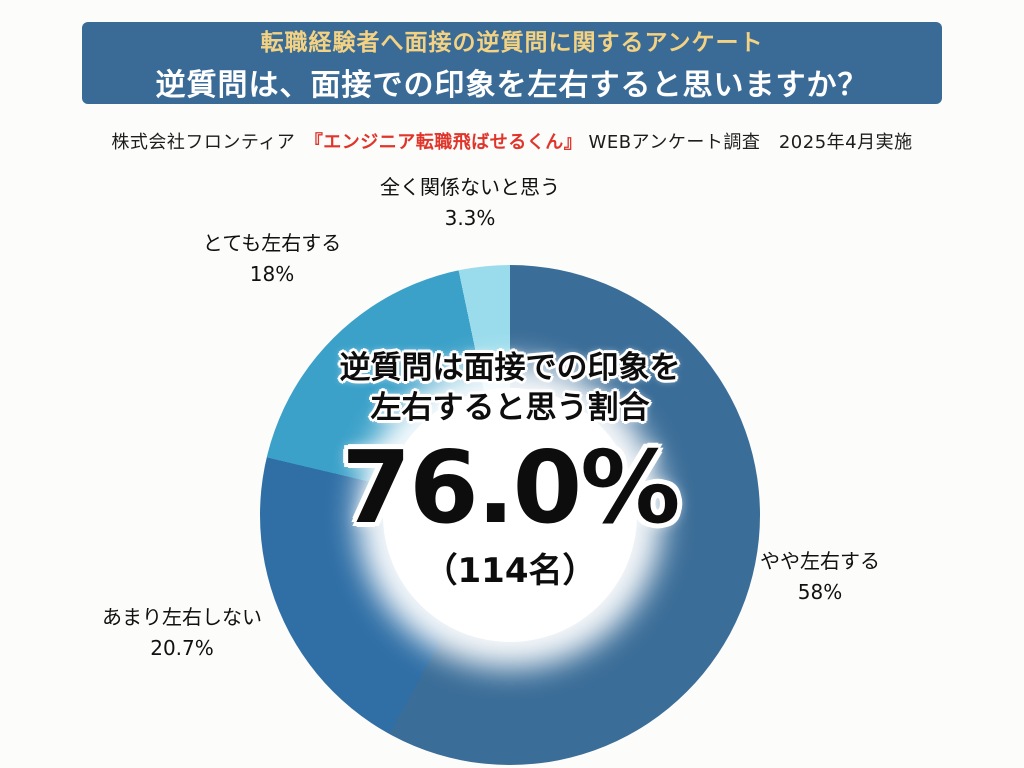 This screenshot has height=768, width=1024. I want to click on pie-center-circle, so click(510, 515).